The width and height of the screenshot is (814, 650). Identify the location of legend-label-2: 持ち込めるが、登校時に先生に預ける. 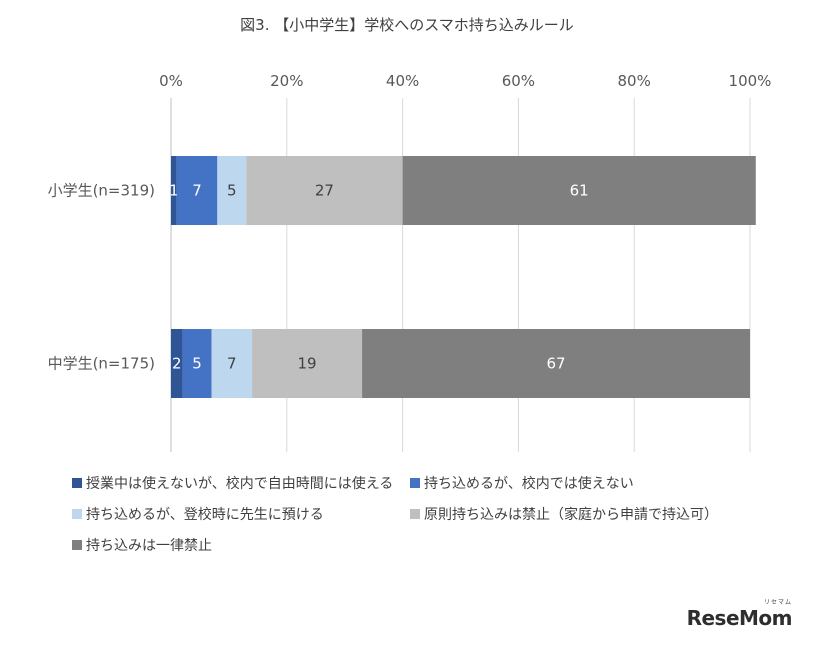
(205, 515).